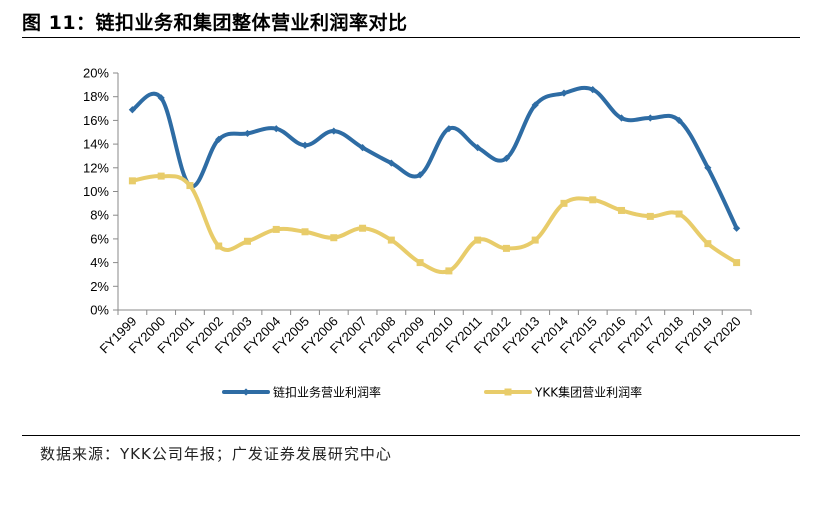 Image resolution: width=821 pixels, height=509 pixels. Describe the element at coordinates (411, 435) in the screenshot. I see `source-divider` at that location.